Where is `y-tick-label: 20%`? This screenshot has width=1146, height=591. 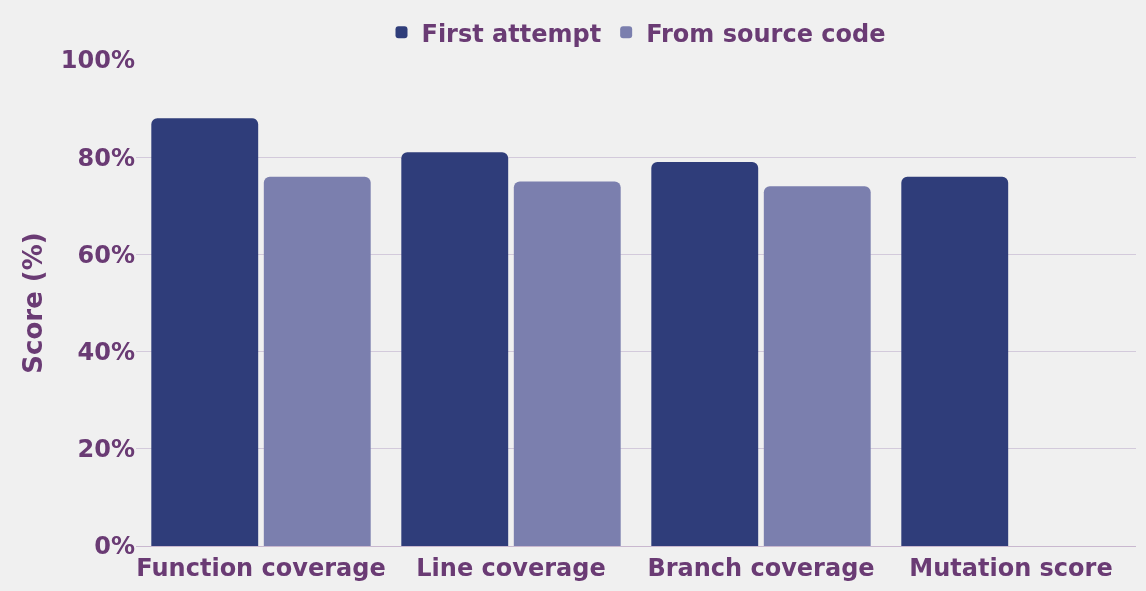 y-tick-label: 20% is located at coordinates (106, 449).